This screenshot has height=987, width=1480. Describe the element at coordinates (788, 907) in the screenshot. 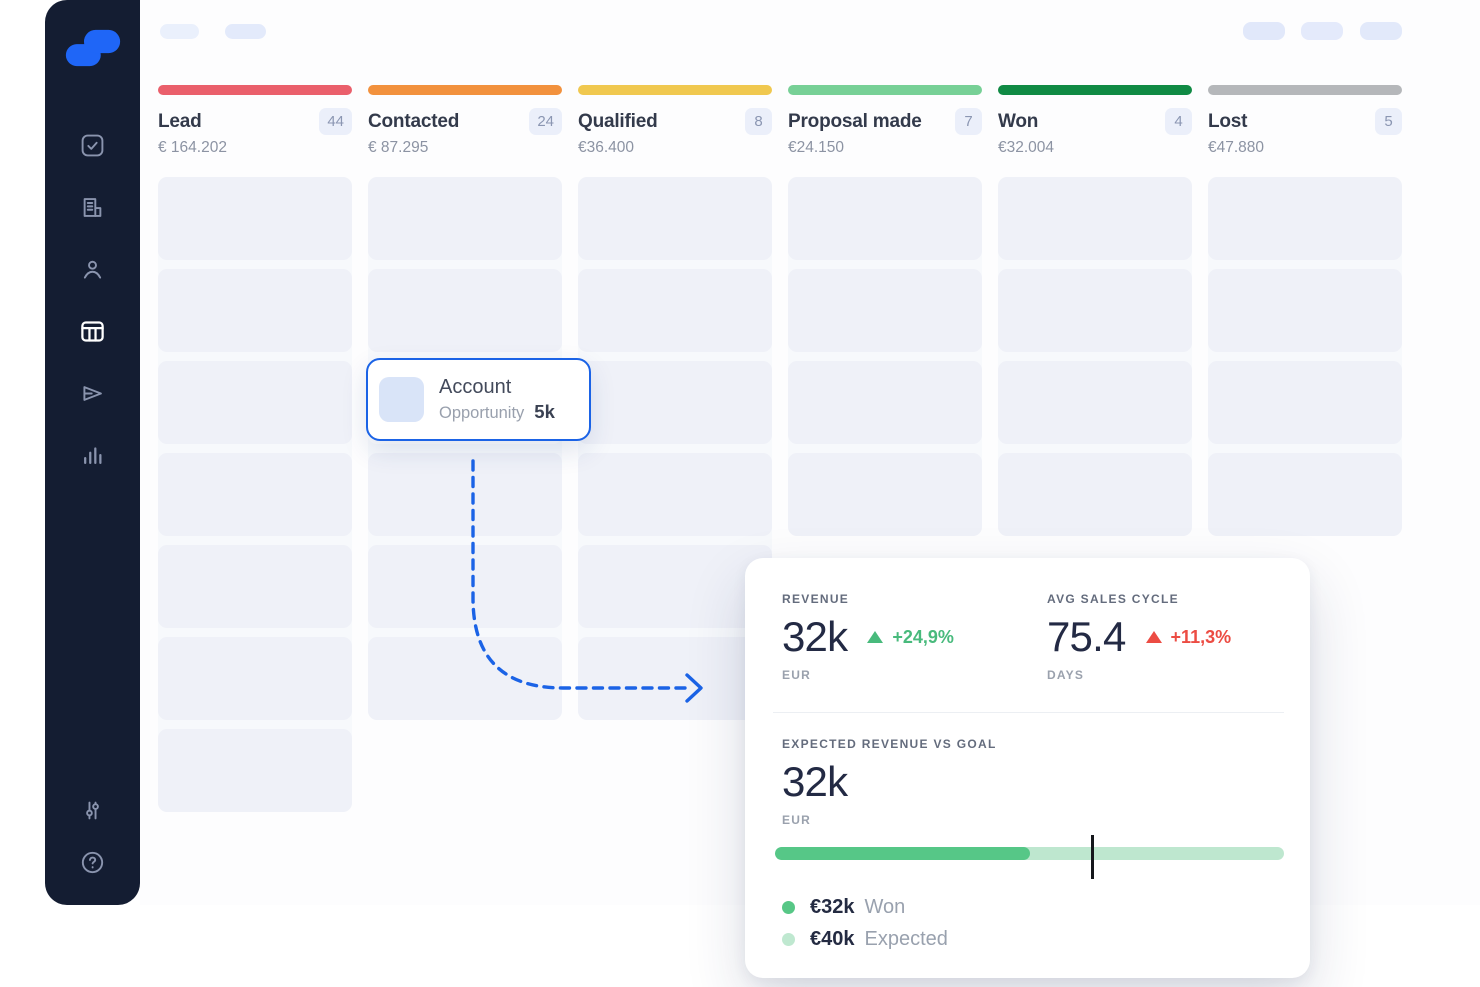

I see `won-dot-icon` at that location.